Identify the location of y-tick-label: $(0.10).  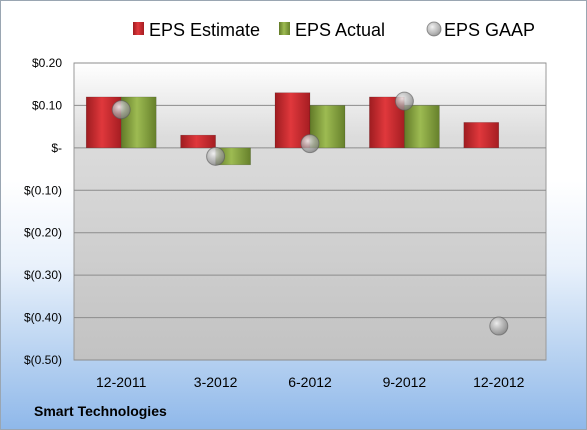
(43, 190).